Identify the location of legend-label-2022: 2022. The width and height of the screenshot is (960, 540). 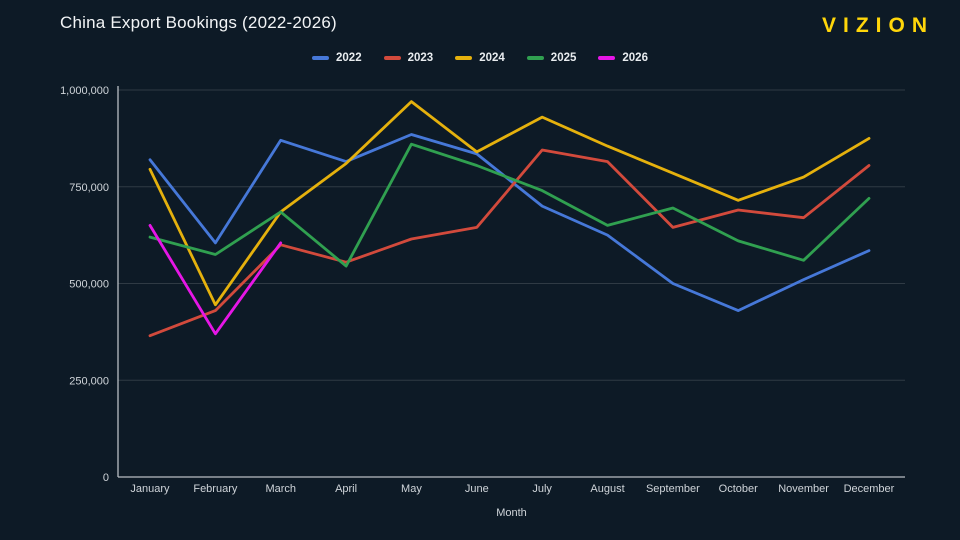
(349, 58).